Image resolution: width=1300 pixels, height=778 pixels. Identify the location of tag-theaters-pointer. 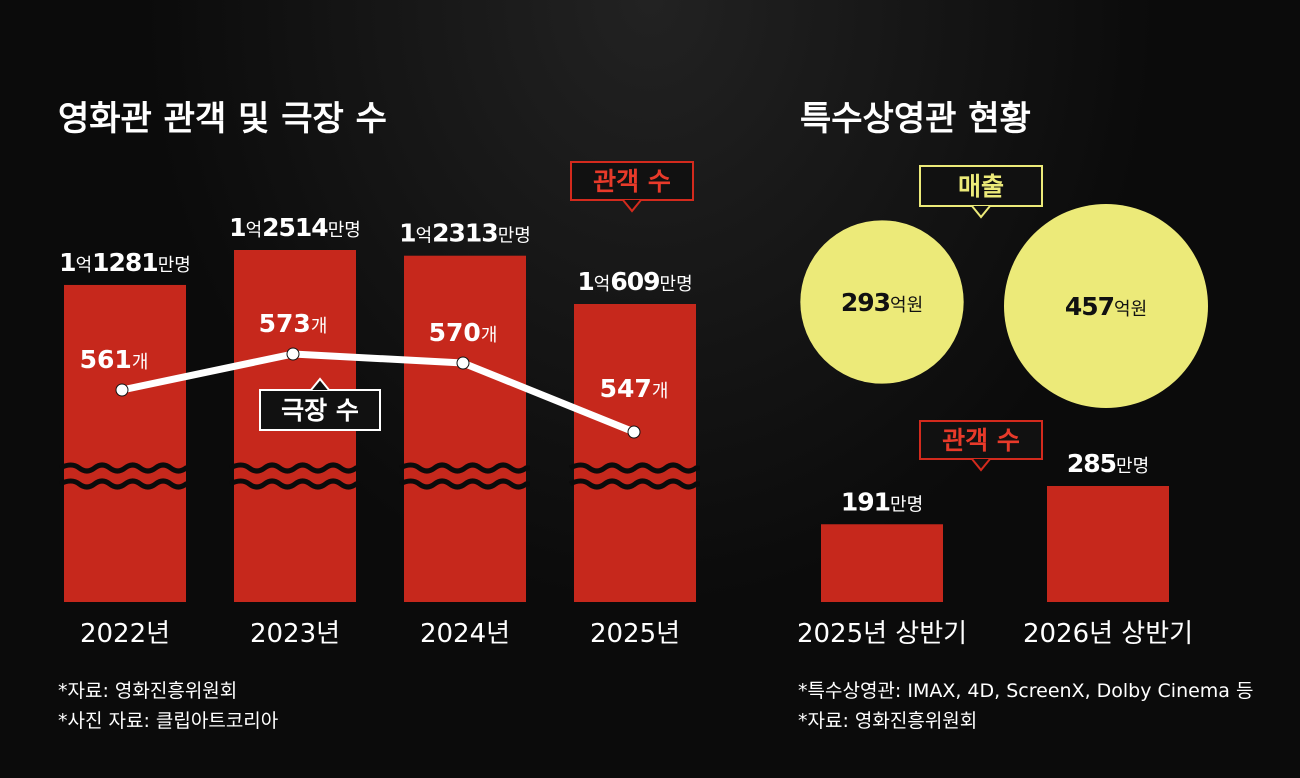
(320, 384).